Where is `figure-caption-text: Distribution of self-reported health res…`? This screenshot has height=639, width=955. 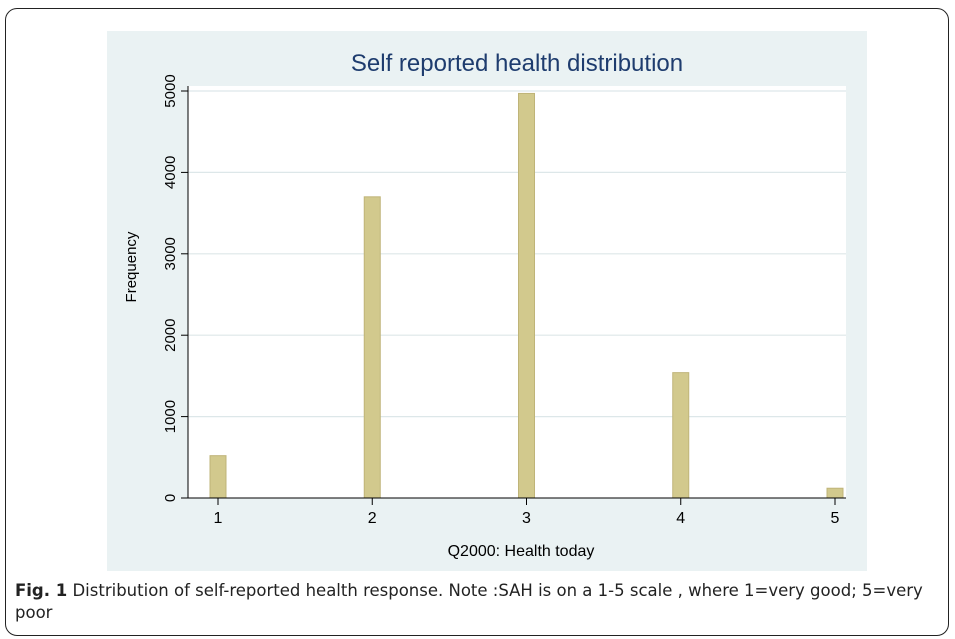 figure-caption-text: Distribution of self-reported health res… is located at coordinates (469, 601).